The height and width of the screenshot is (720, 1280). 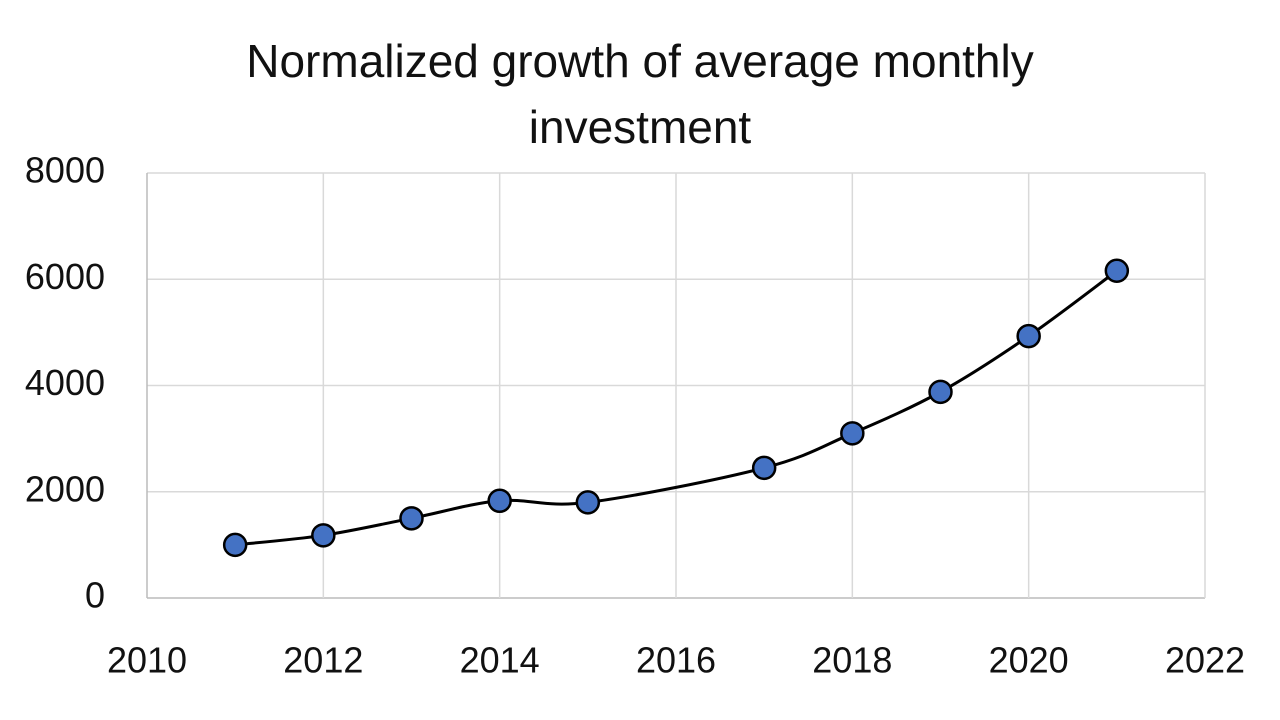 I want to click on y-tick-label: 0, so click(x=95, y=595).